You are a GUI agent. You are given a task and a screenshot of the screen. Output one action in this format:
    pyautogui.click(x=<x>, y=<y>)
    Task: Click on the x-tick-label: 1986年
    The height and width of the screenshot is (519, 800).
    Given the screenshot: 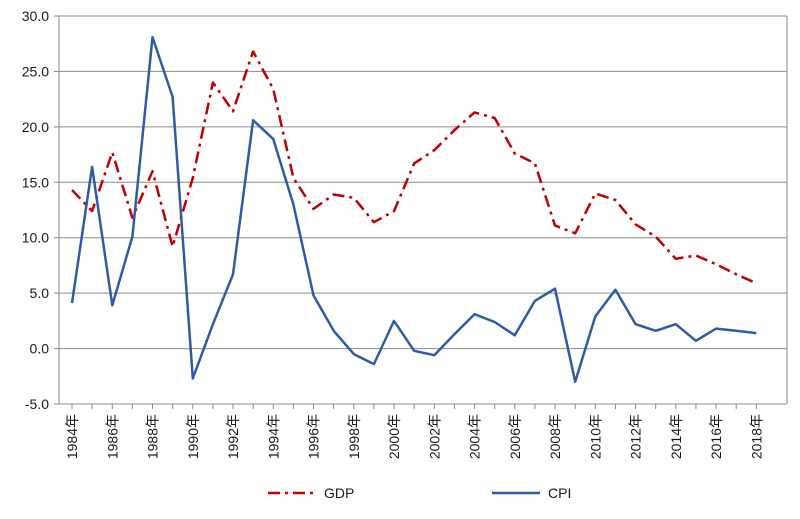 What is the action you would take?
    pyautogui.click(x=112, y=436)
    